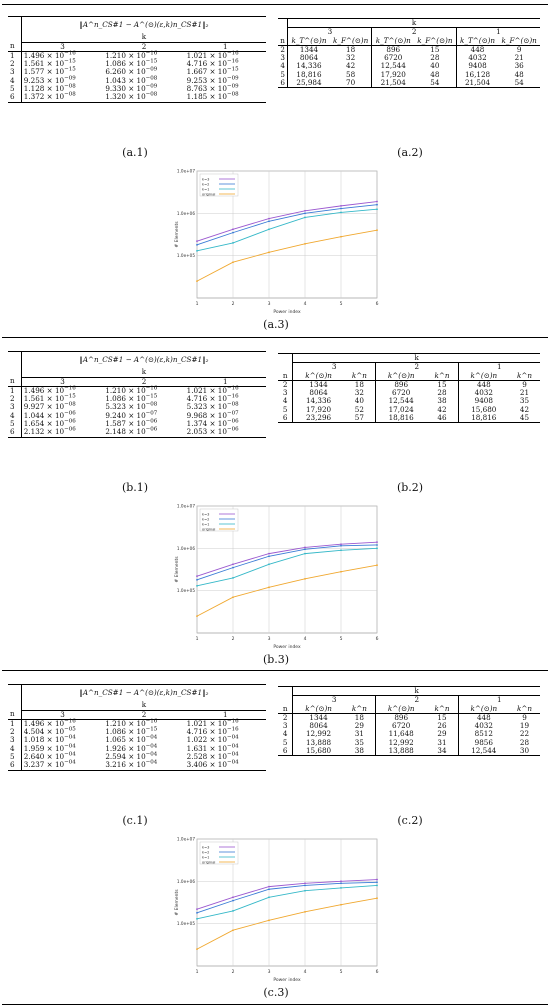  I want to click on count-value: 6720, so click(401, 393).